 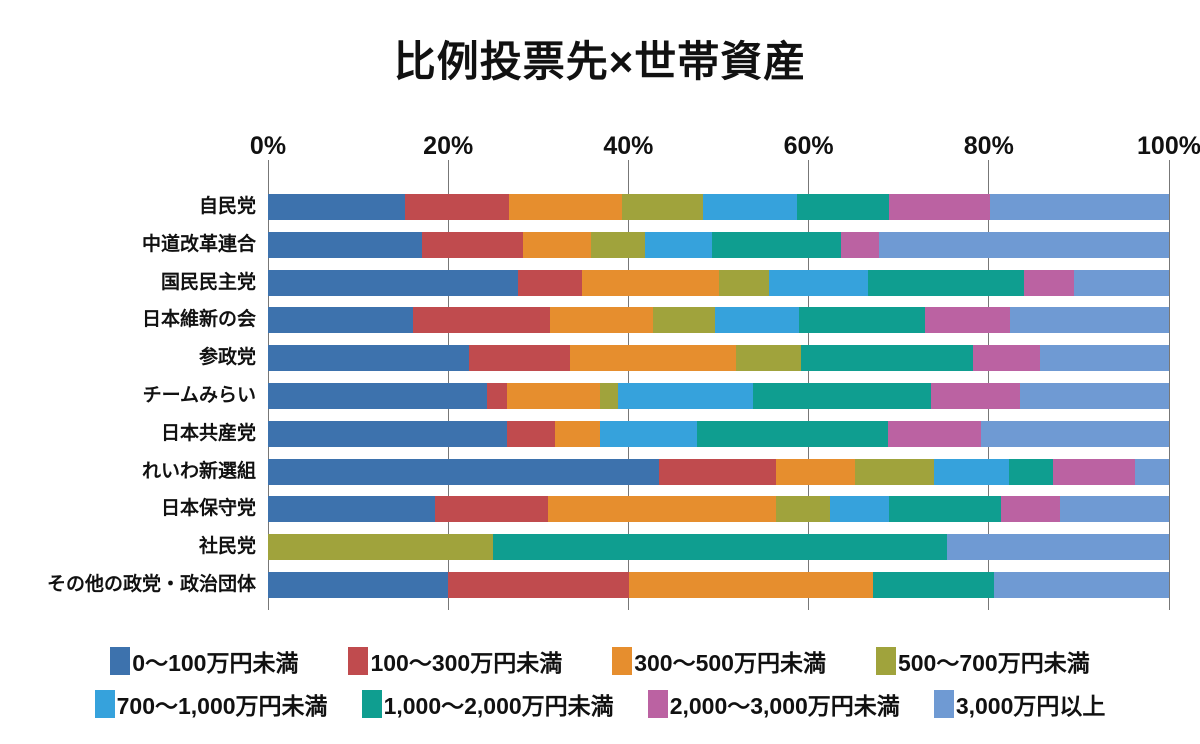 I want to click on category-label: れいわ新選組, so click(x=198, y=471).